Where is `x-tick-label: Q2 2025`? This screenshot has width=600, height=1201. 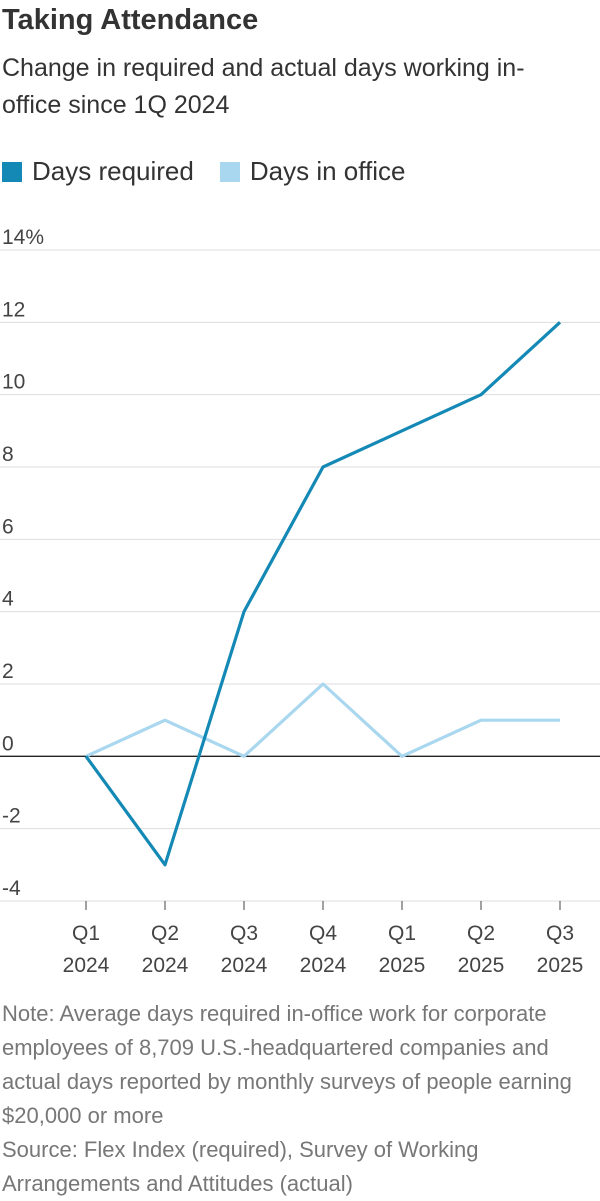 x-tick-label: Q2 2025 is located at coordinates (481, 949).